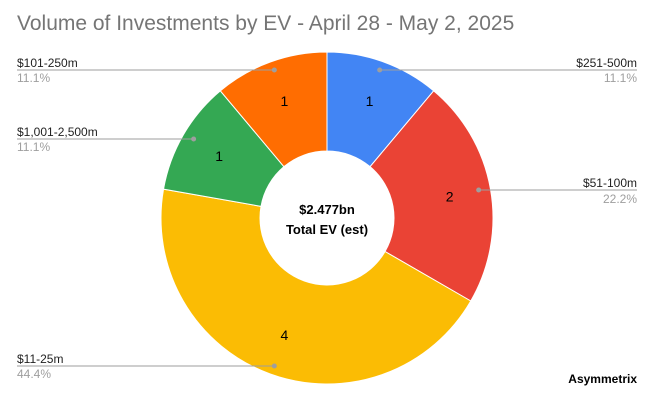 The height and width of the screenshot is (402, 655). What do you see at coordinates (34, 78) in the screenshot?
I see `percent-101-250m: 11.1%` at bounding box center [34, 78].